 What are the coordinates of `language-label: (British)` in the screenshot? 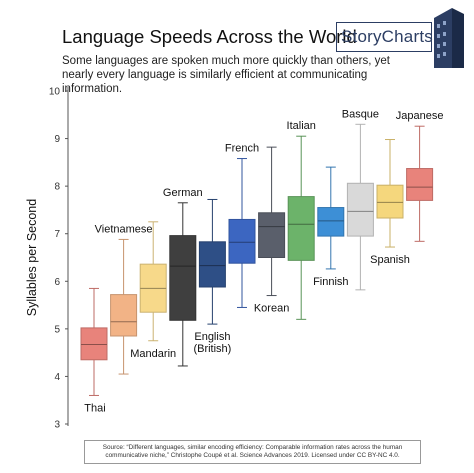 It's located at (212, 349).